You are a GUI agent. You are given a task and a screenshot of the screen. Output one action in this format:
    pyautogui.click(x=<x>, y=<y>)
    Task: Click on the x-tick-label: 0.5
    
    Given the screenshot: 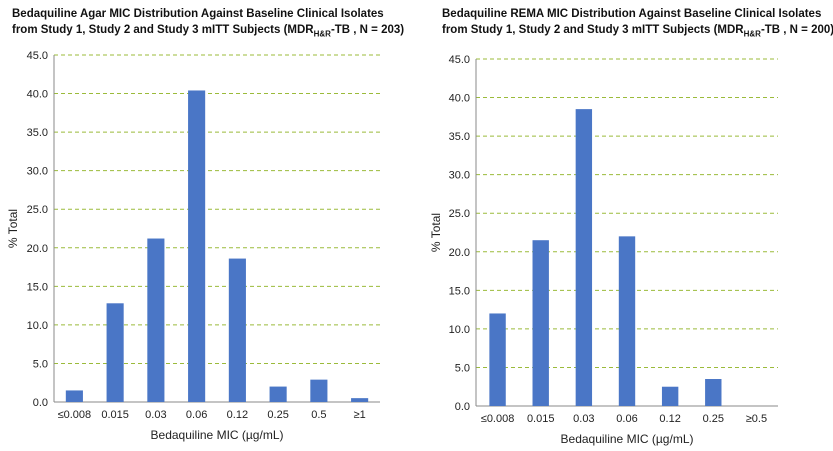 What is the action you would take?
    pyautogui.click(x=318, y=415)
    